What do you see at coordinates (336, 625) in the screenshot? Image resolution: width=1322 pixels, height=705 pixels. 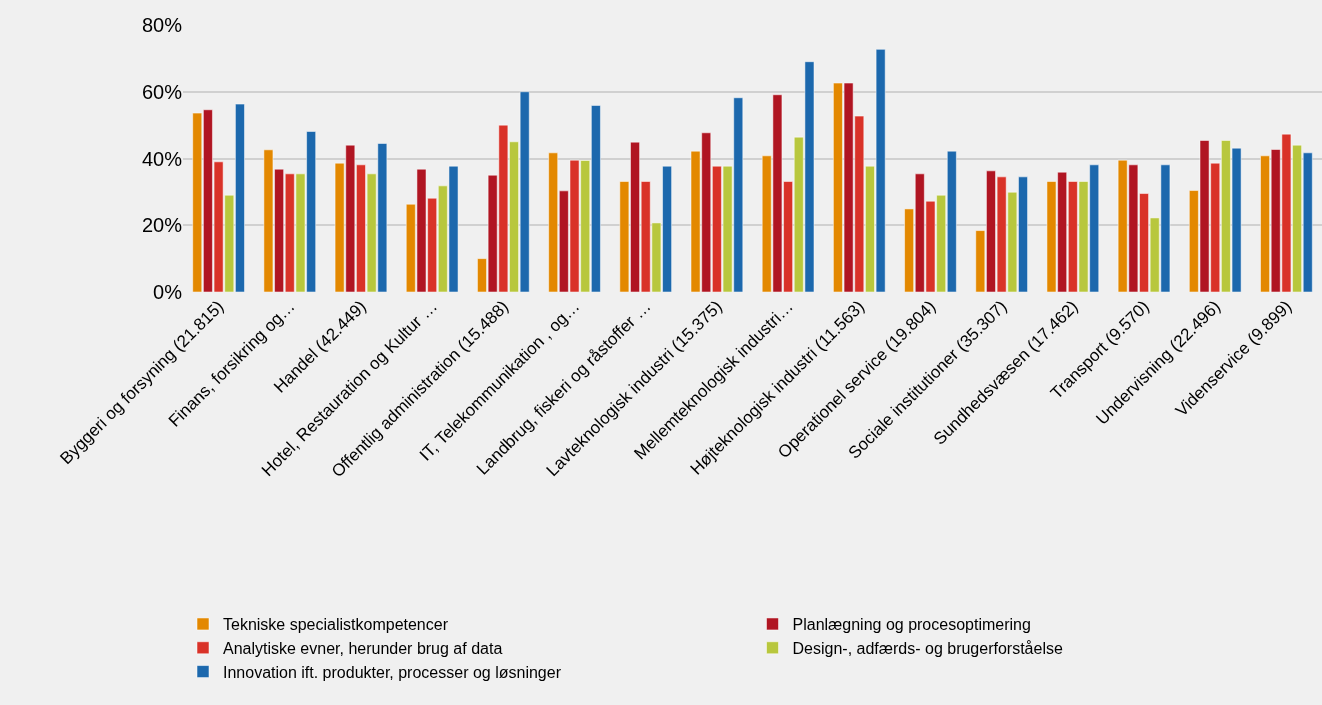 I see `legend-label: Tekniske specialistkompetencer` at bounding box center [336, 625].